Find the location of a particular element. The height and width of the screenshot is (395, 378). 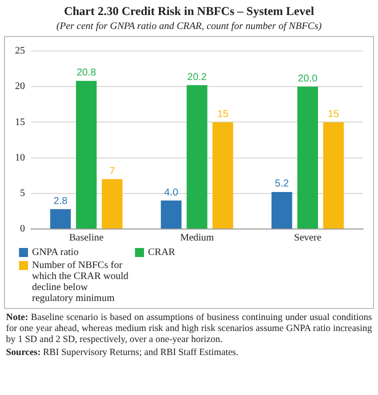

data-label: 20.2 is located at coordinates (197, 77).